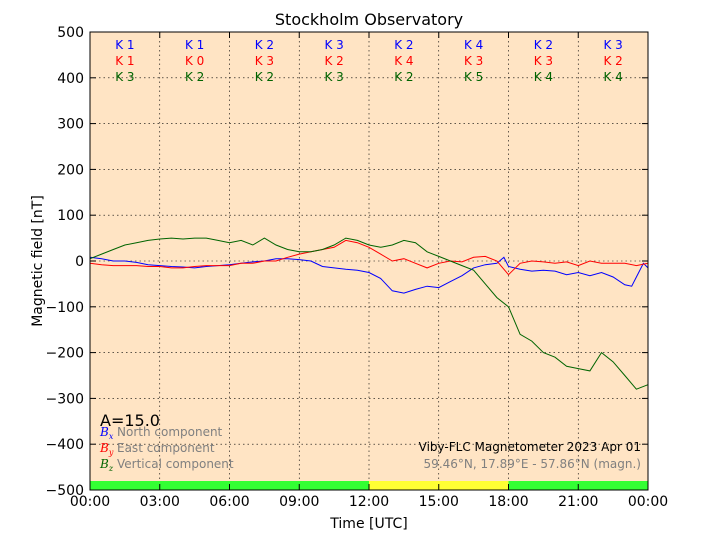 The height and width of the screenshot is (540, 720). I want to click on x-tick-label: 03:00, so click(160, 502).